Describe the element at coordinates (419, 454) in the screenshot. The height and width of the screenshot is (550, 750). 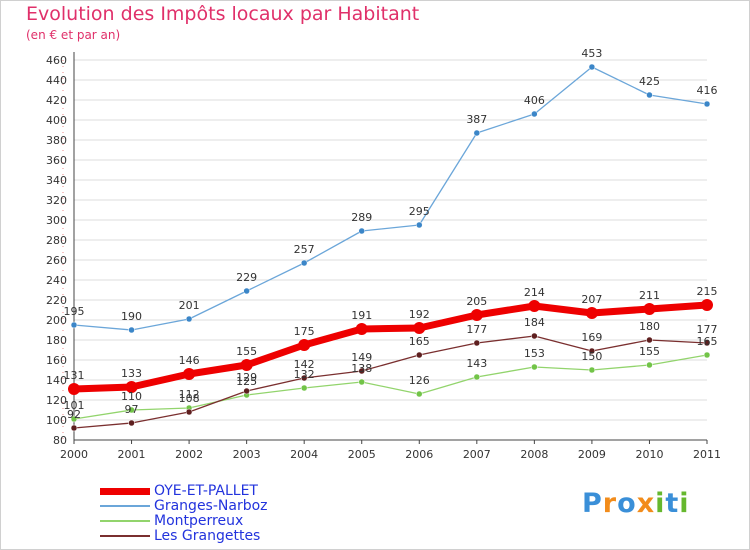
I see `x-tick-label: 2006` at that location.